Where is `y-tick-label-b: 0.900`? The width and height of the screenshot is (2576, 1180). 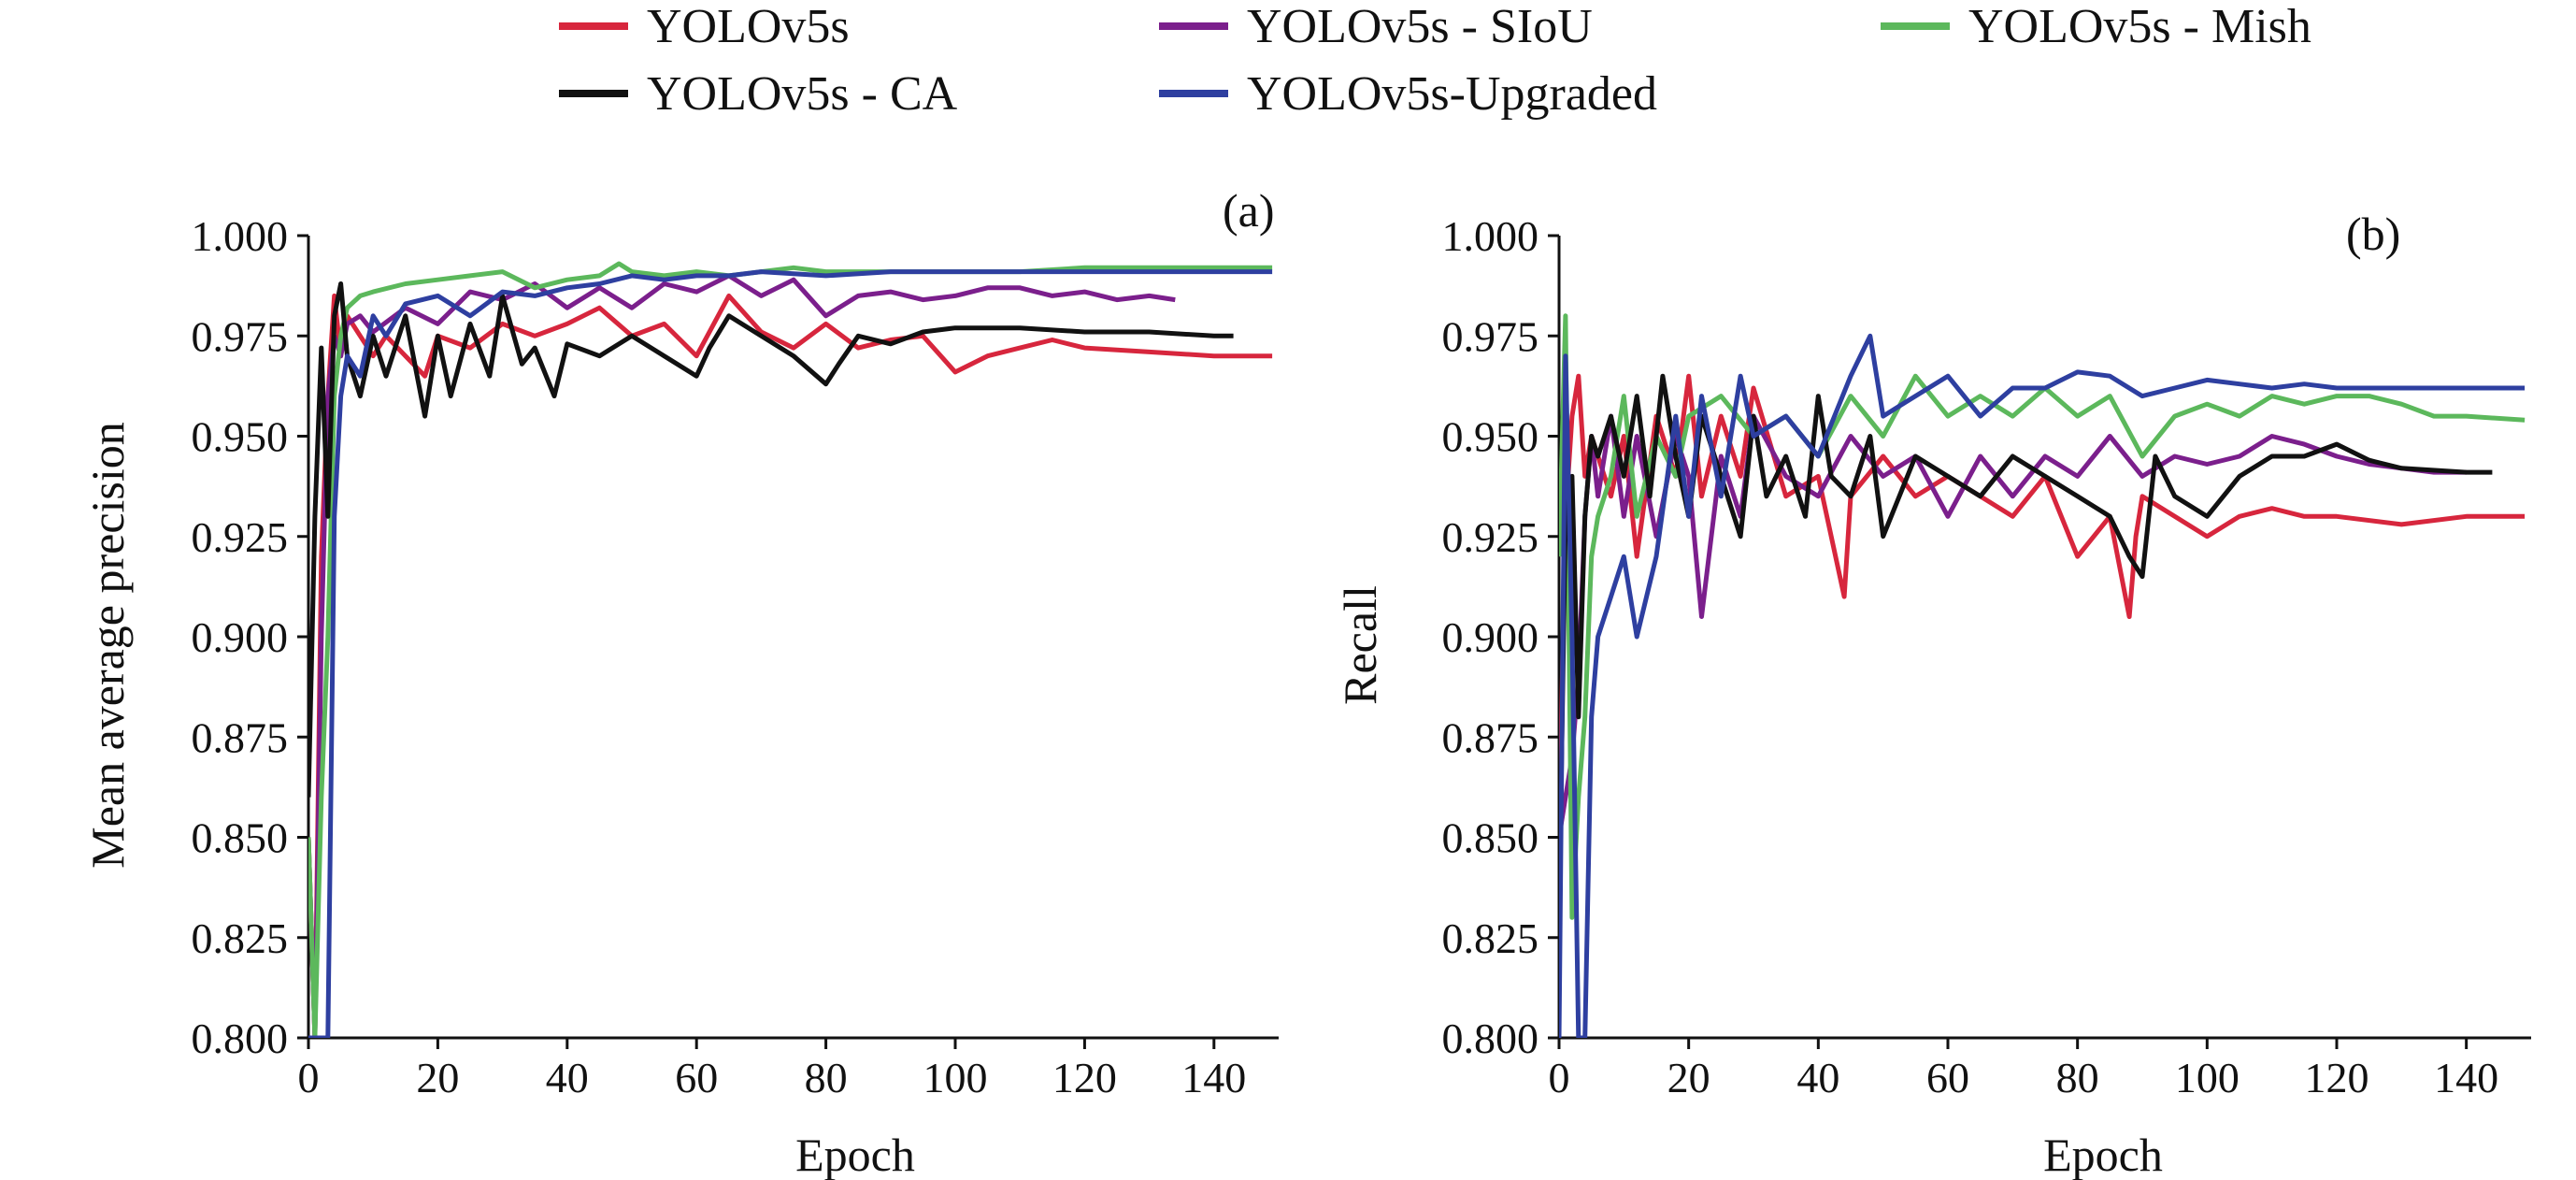 y-tick-label-b: 0.900 is located at coordinates (1490, 637).